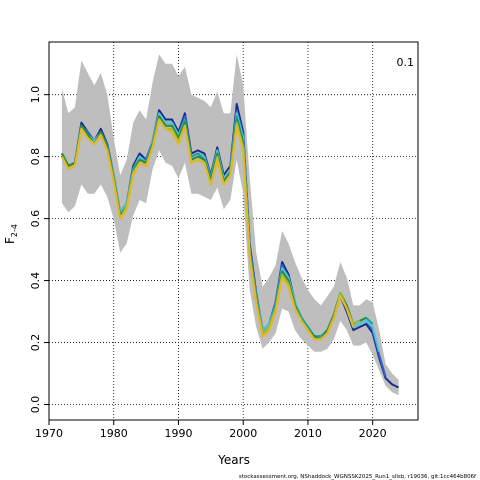 The image size is (480, 480). Describe the element at coordinates (243, 433) in the screenshot. I see `x-tick-label: 2000` at that location.